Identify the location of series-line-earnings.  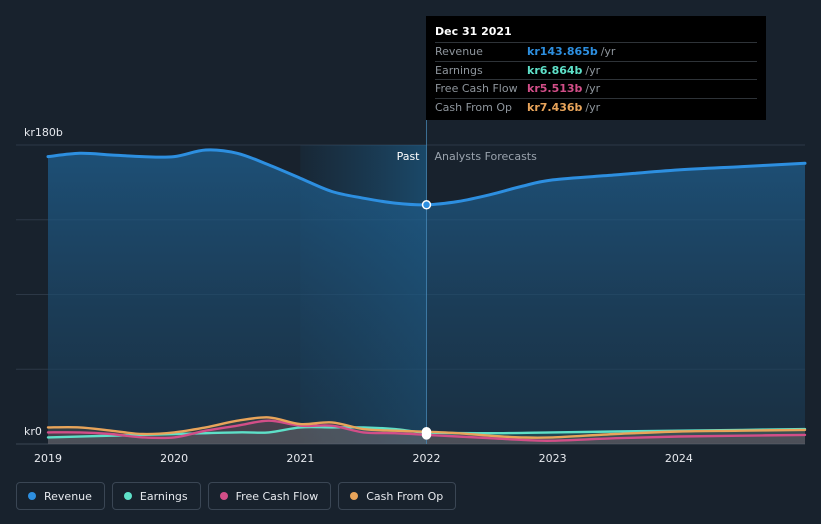
(426, 432).